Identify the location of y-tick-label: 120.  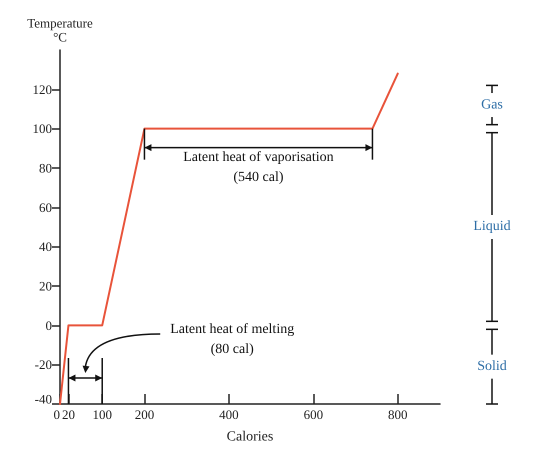
(42, 89).